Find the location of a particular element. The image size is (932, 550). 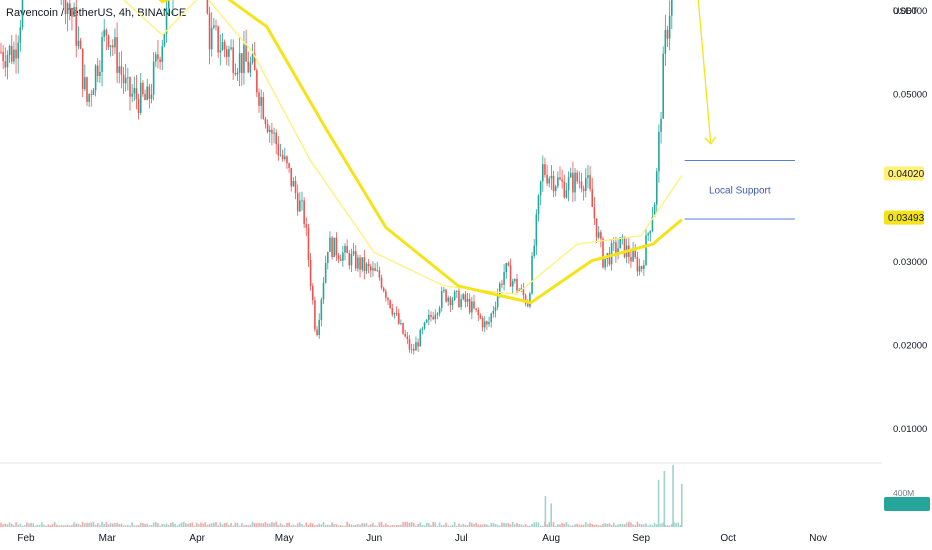

time-tick-label: May is located at coordinates (284, 538).